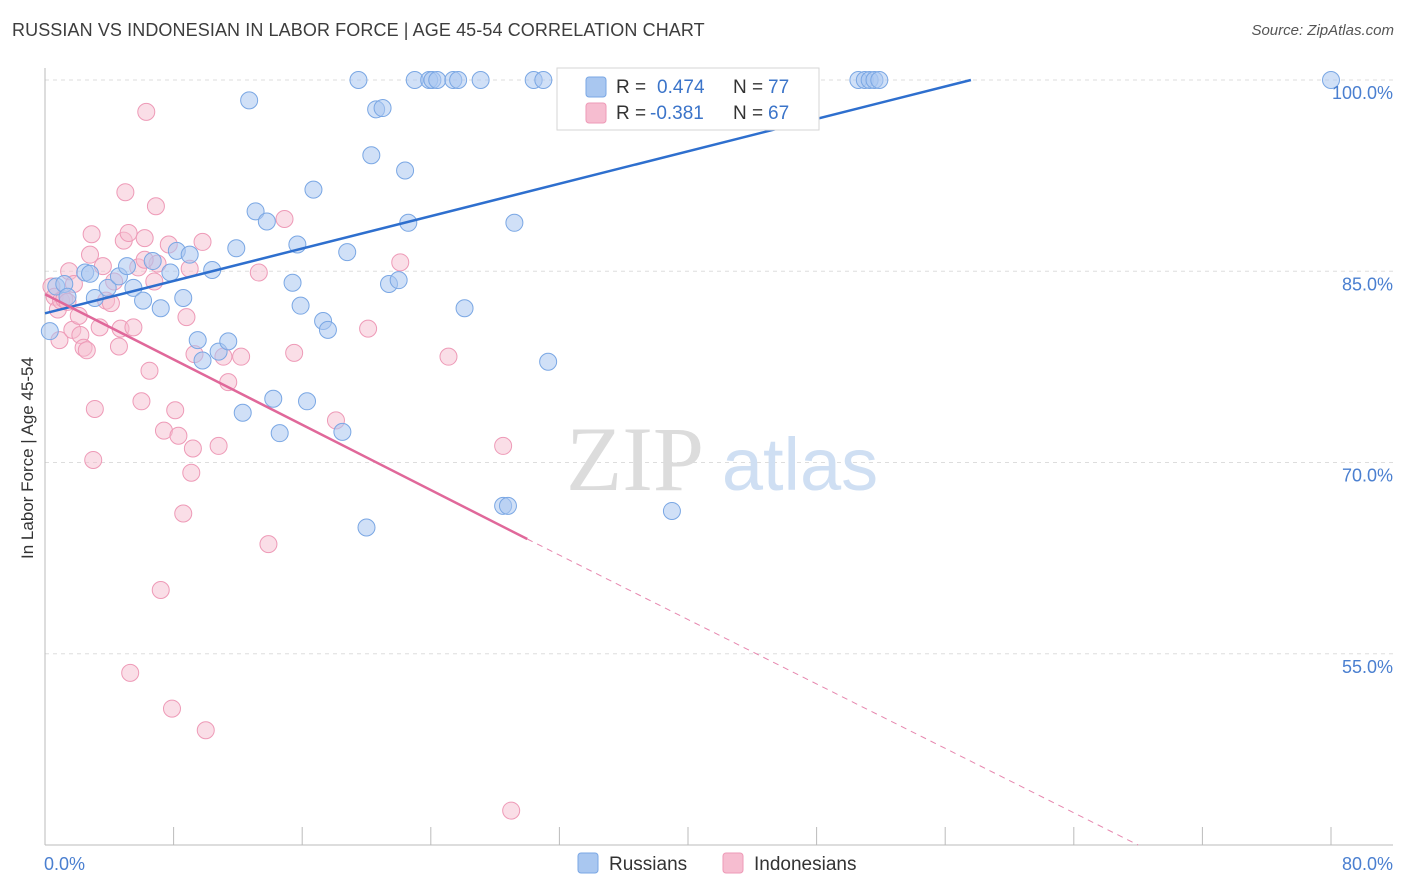 The height and width of the screenshot is (892, 1406). I want to click on y-axis-title: In Labor Force | Age 45-54, so click(27, 458).